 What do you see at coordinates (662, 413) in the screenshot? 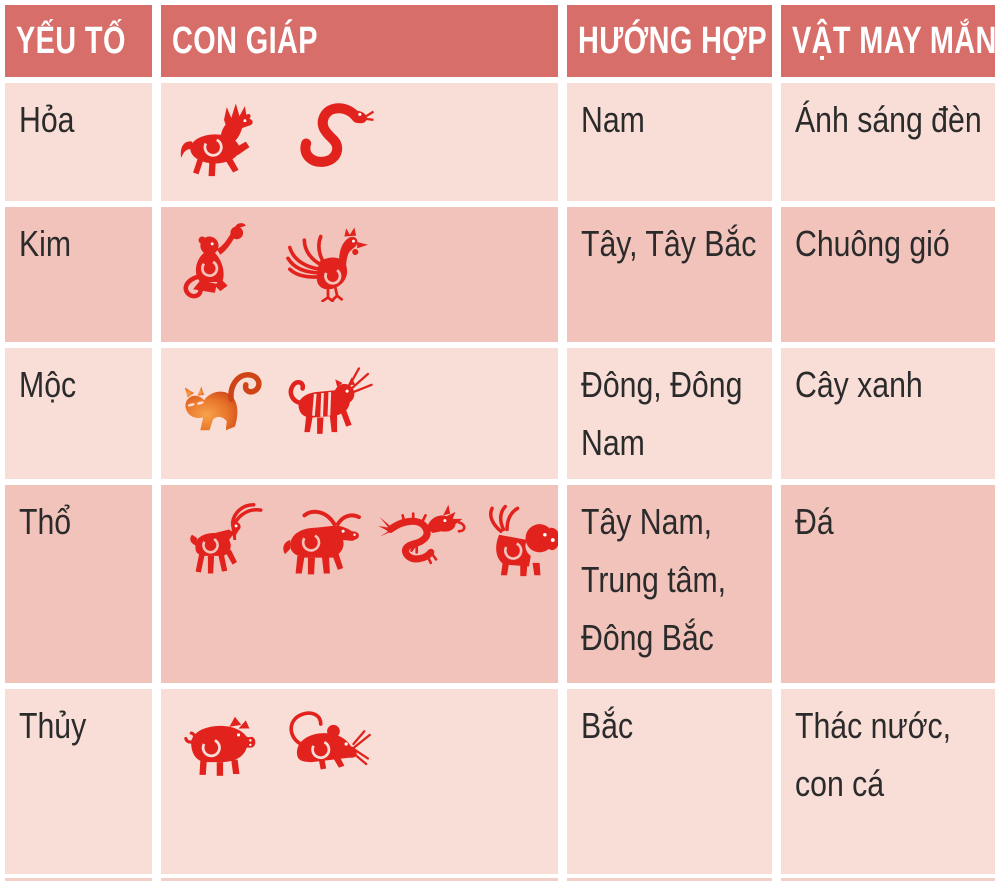
I see `direction-text: Đông, Đông Nam` at bounding box center [662, 413].